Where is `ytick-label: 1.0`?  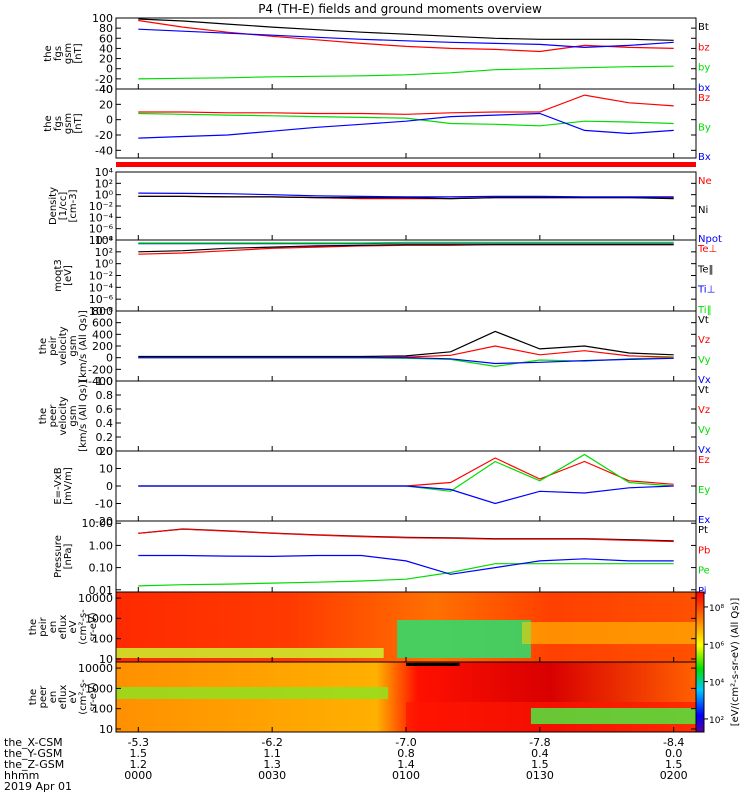 ytick-label: 1.0 is located at coordinates (105, 381).